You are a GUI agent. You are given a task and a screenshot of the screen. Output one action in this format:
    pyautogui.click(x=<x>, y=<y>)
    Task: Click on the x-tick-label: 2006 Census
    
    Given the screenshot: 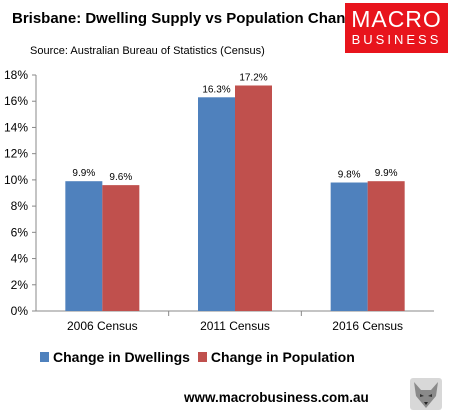 What is the action you would take?
    pyautogui.click(x=102, y=326)
    